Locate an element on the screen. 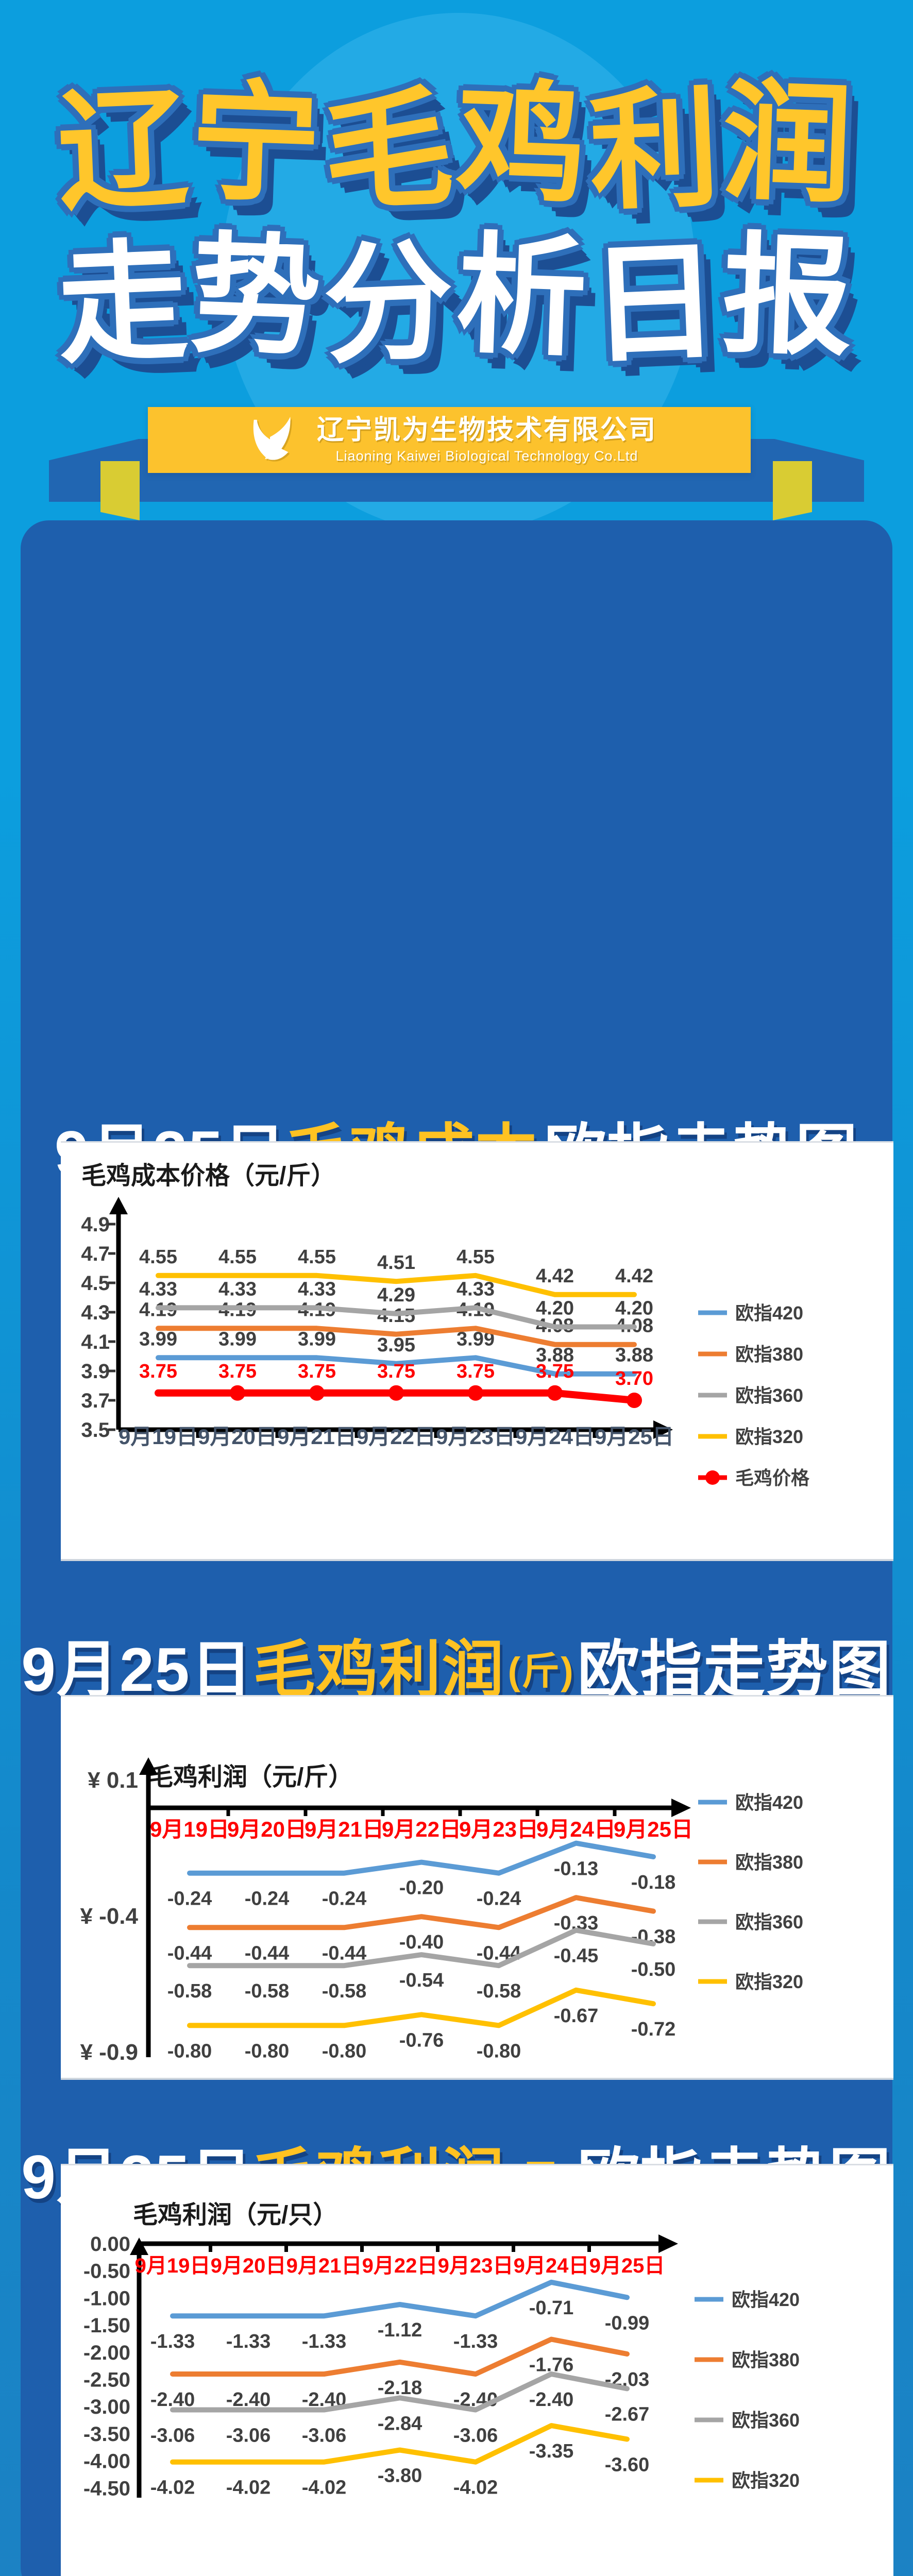 This screenshot has width=913, height=2576. svg-text: -4.00 is located at coordinates (106, 2461).